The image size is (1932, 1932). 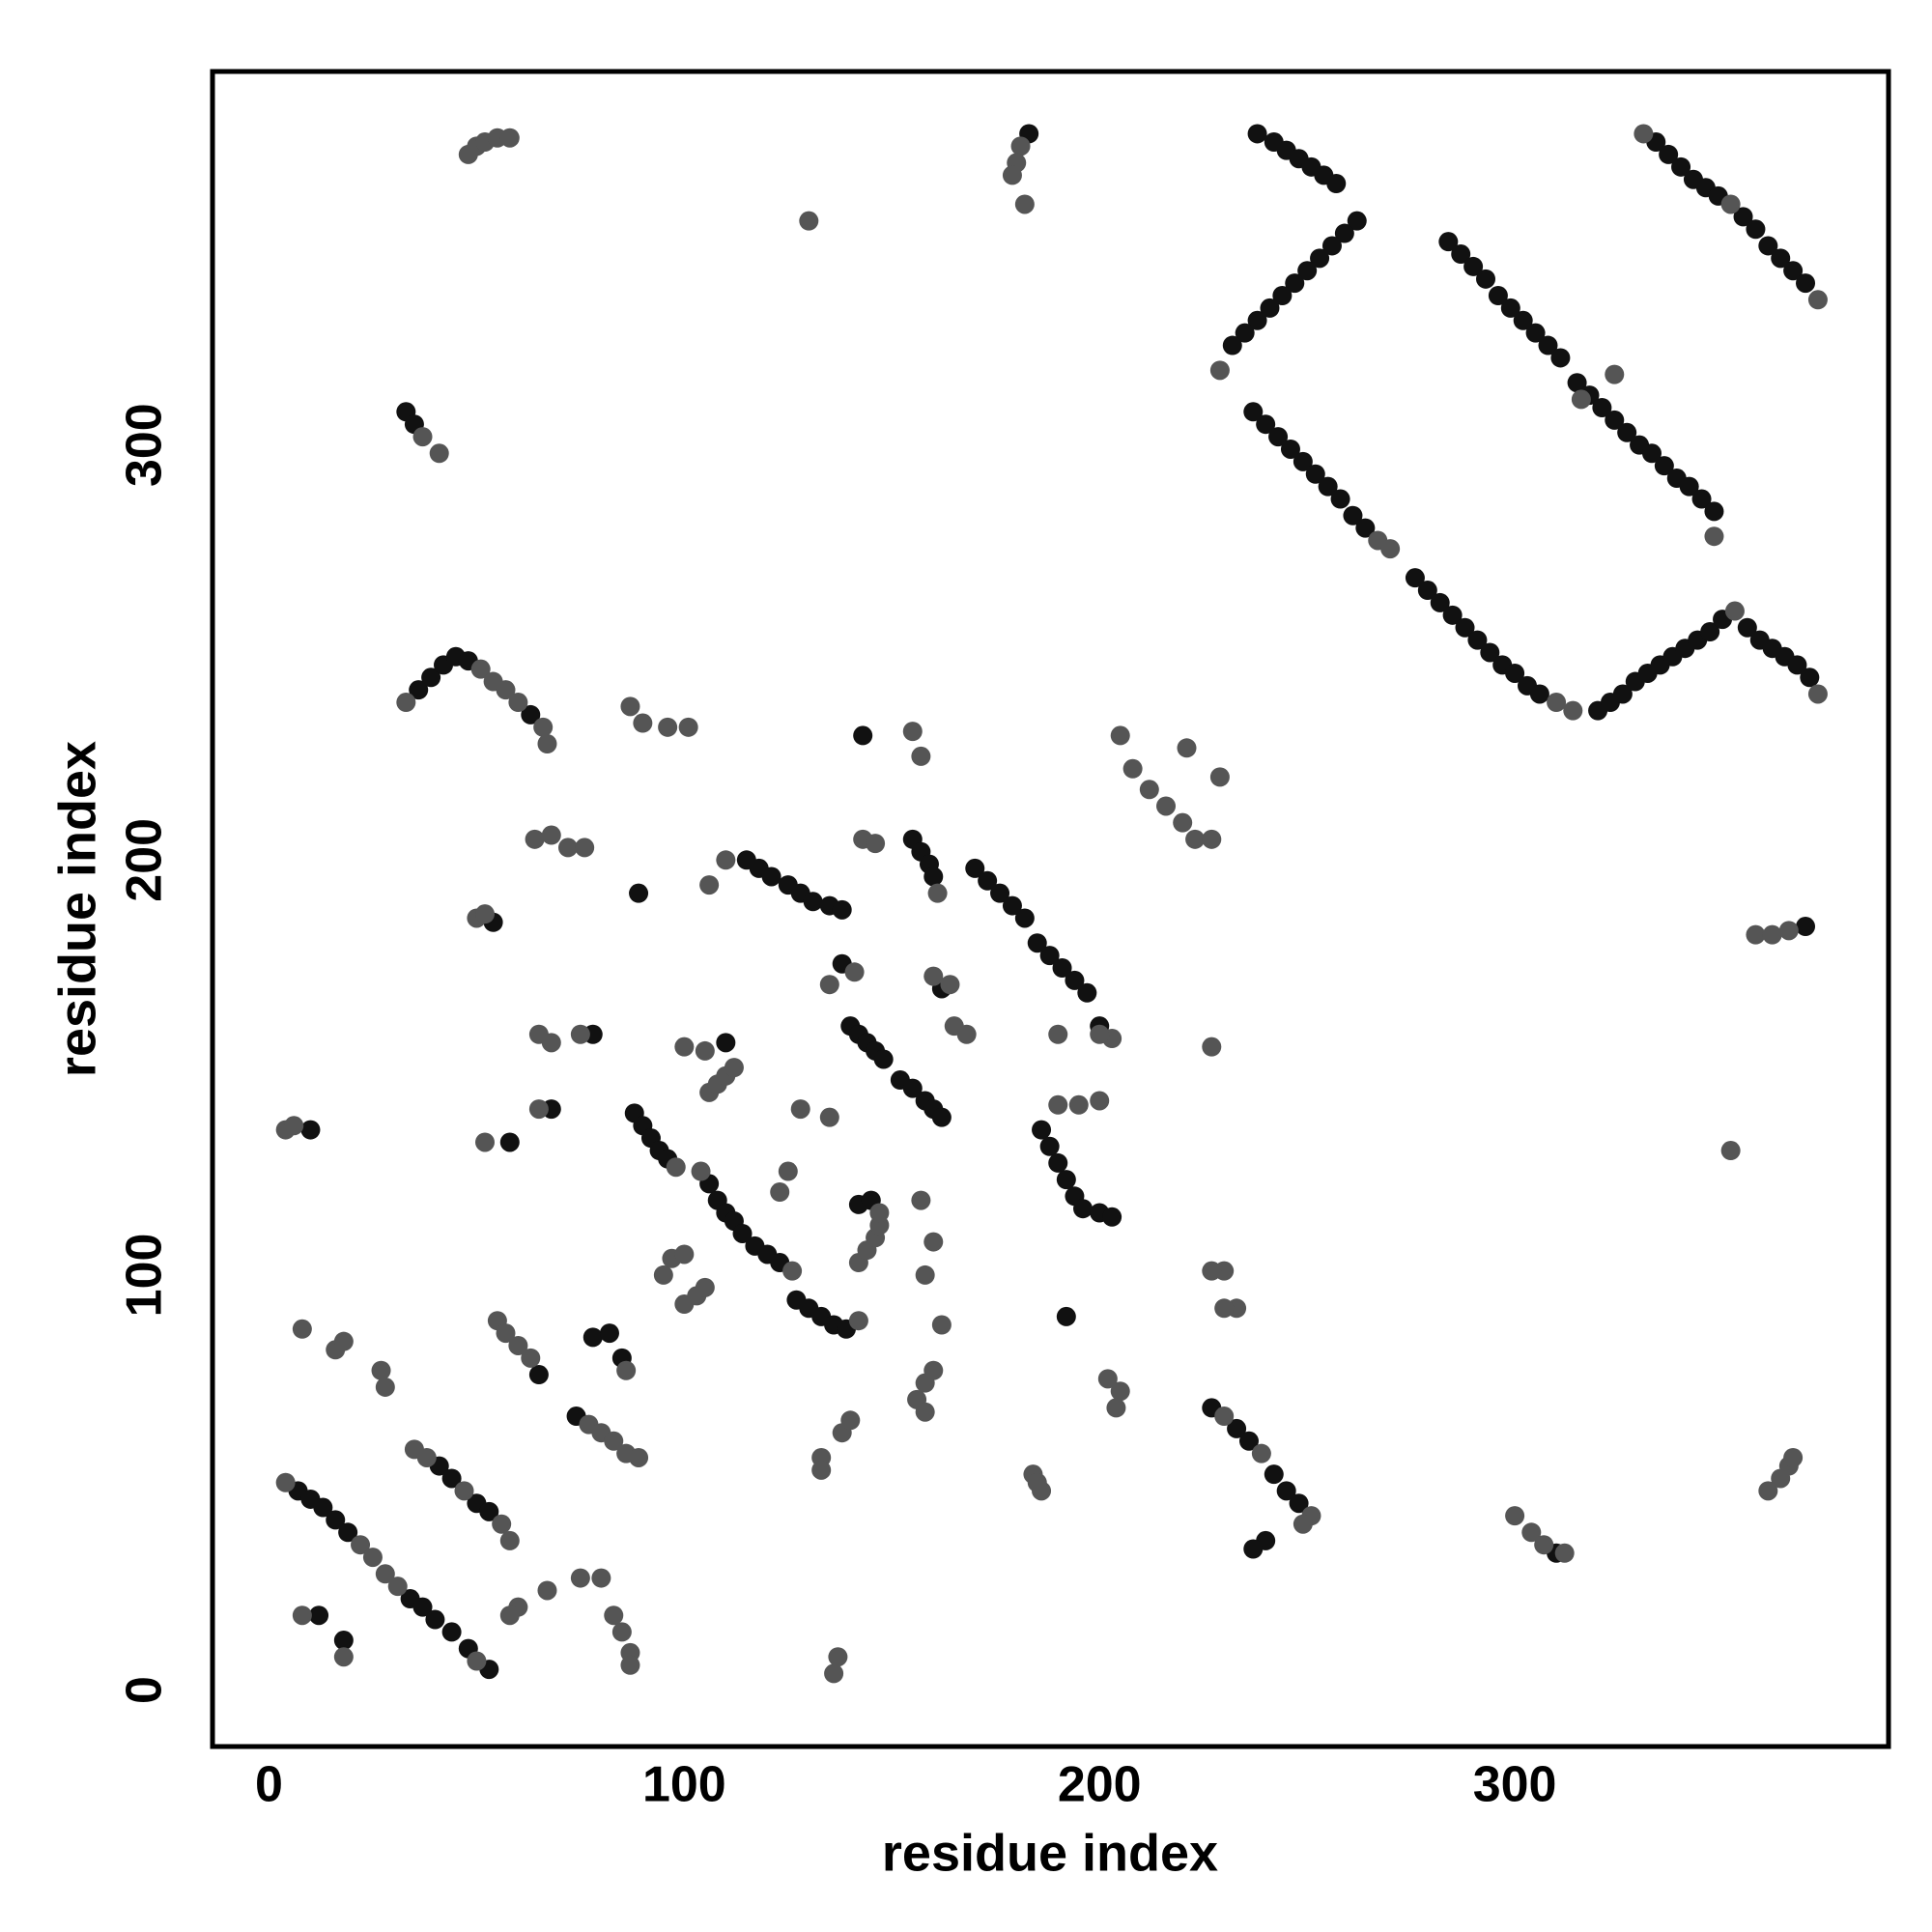 What do you see at coordinates (145, 1690) in the screenshot?
I see `y-tick-label: 0` at bounding box center [145, 1690].